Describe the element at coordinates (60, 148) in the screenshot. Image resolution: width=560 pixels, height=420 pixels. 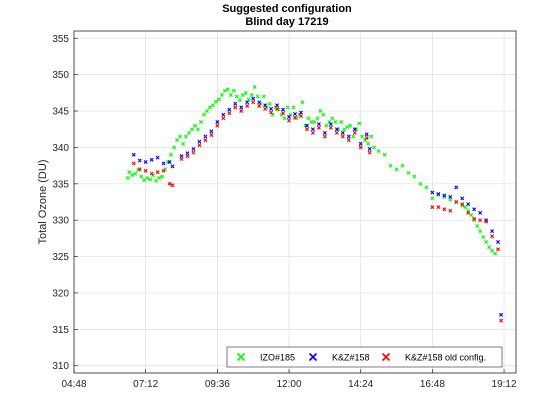
I see `y-tick-label: 340` at that location.